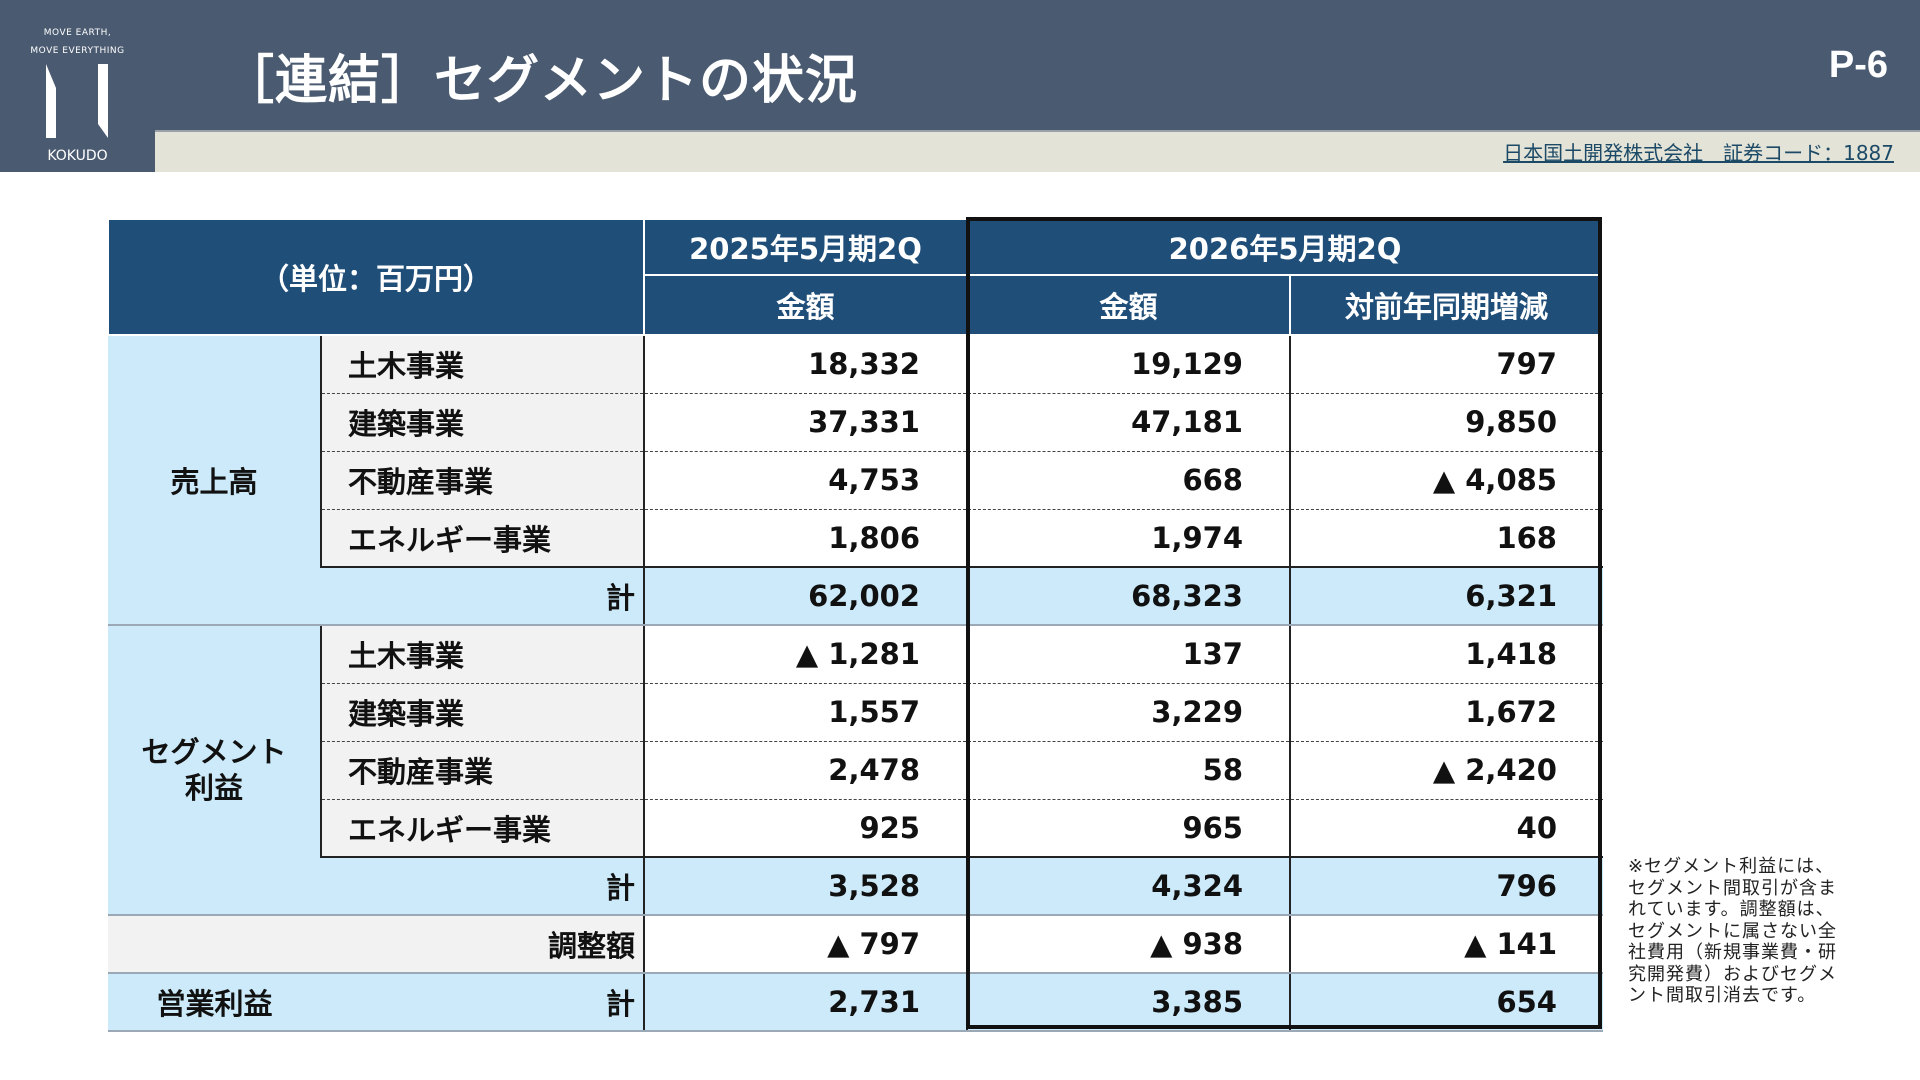 The width and height of the screenshot is (1920, 1080). I want to click on table-row: 不動産事業 2,478 58 ▲ 2,420, so click(855, 770).